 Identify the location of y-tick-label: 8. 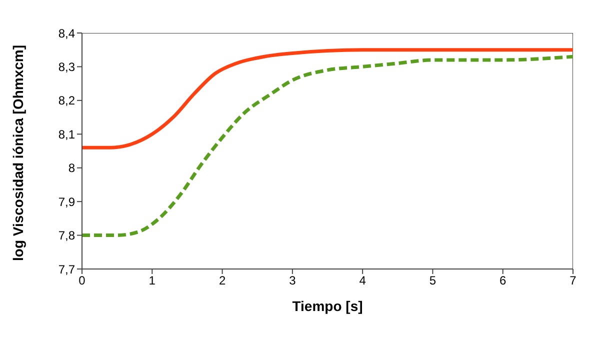
(72, 168).